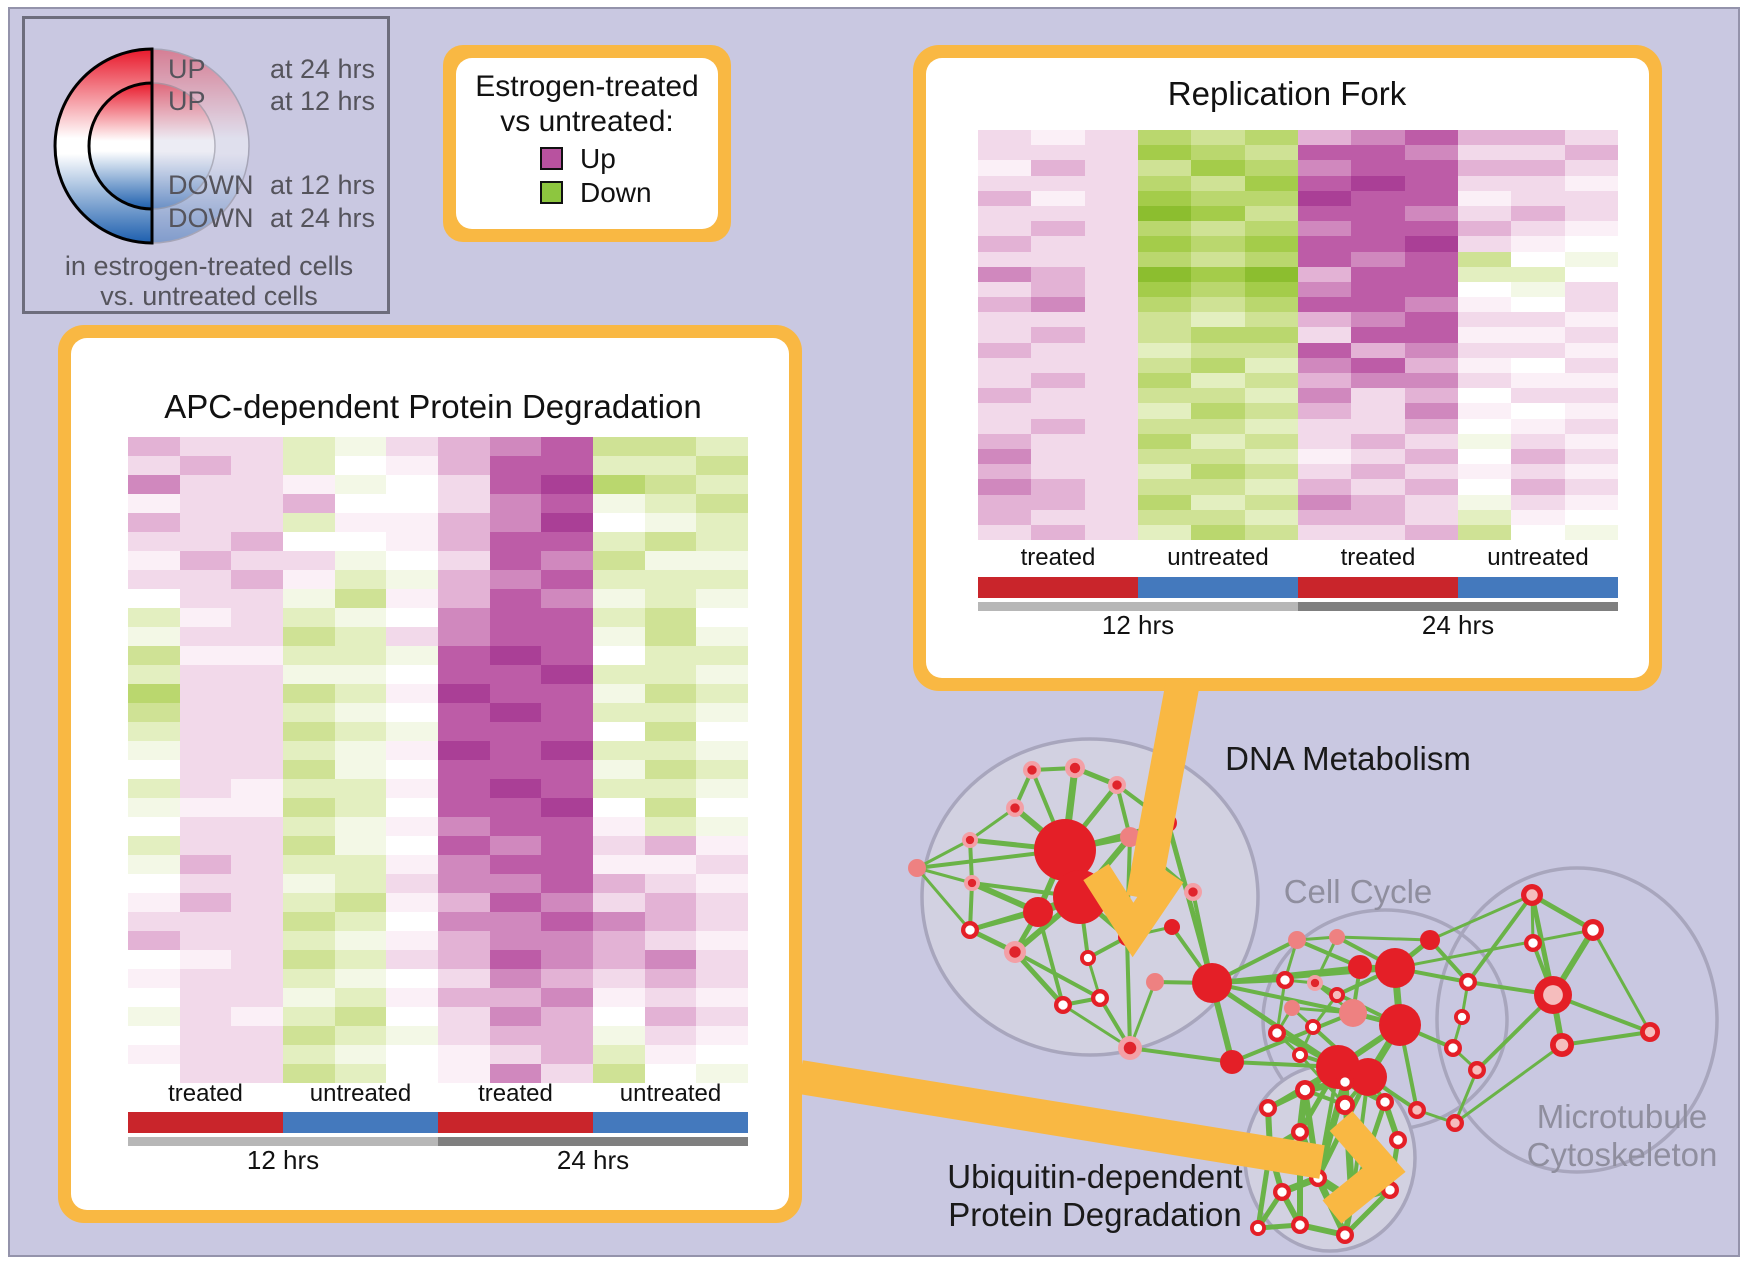  What do you see at coordinates (209, 296) in the screenshot?
I see `updown-footer-line2: vs. untreated cells` at bounding box center [209, 296].